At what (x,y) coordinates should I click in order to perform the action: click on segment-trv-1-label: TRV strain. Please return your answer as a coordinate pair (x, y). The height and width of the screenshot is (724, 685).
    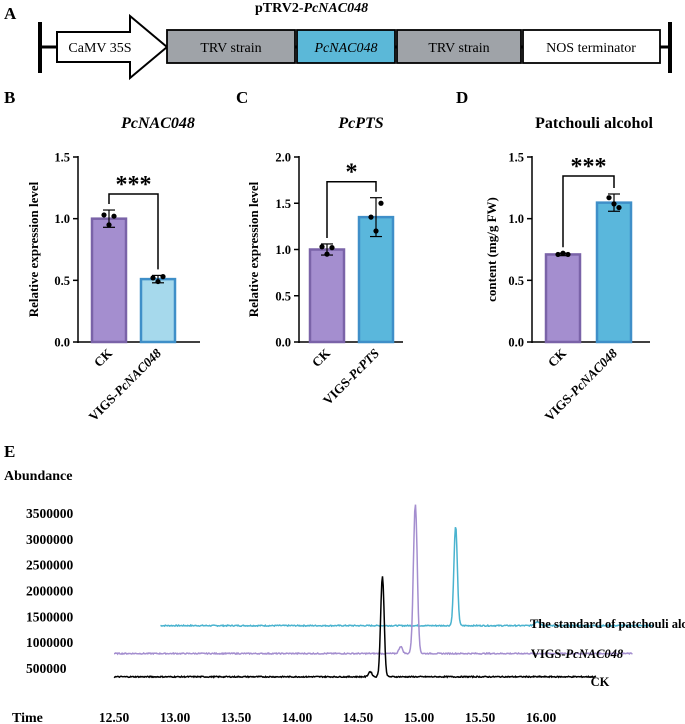
    Looking at the image, I should click on (230, 48).